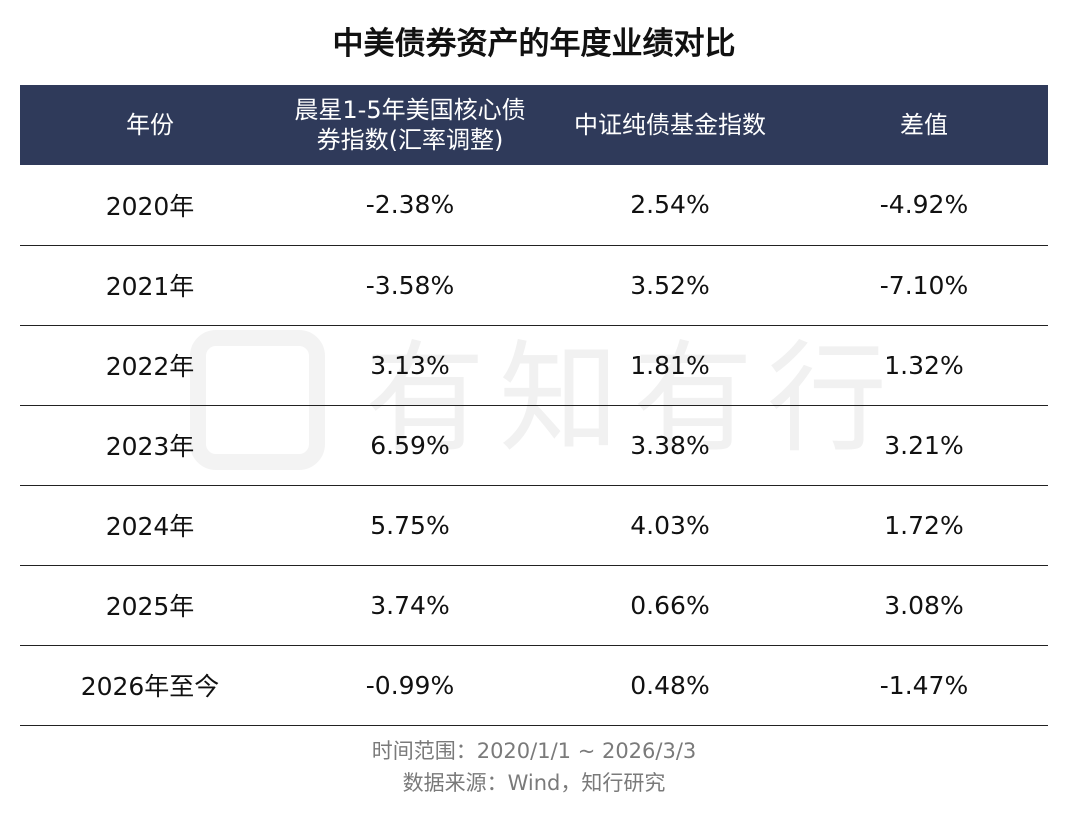  I want to click on cell-morningstar: 6.59%, so click(410, 445).